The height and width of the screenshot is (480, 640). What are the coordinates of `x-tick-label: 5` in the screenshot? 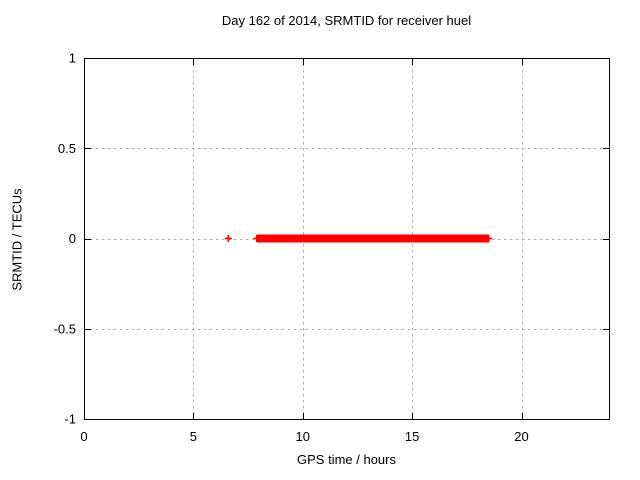 It's located at (193, 436).